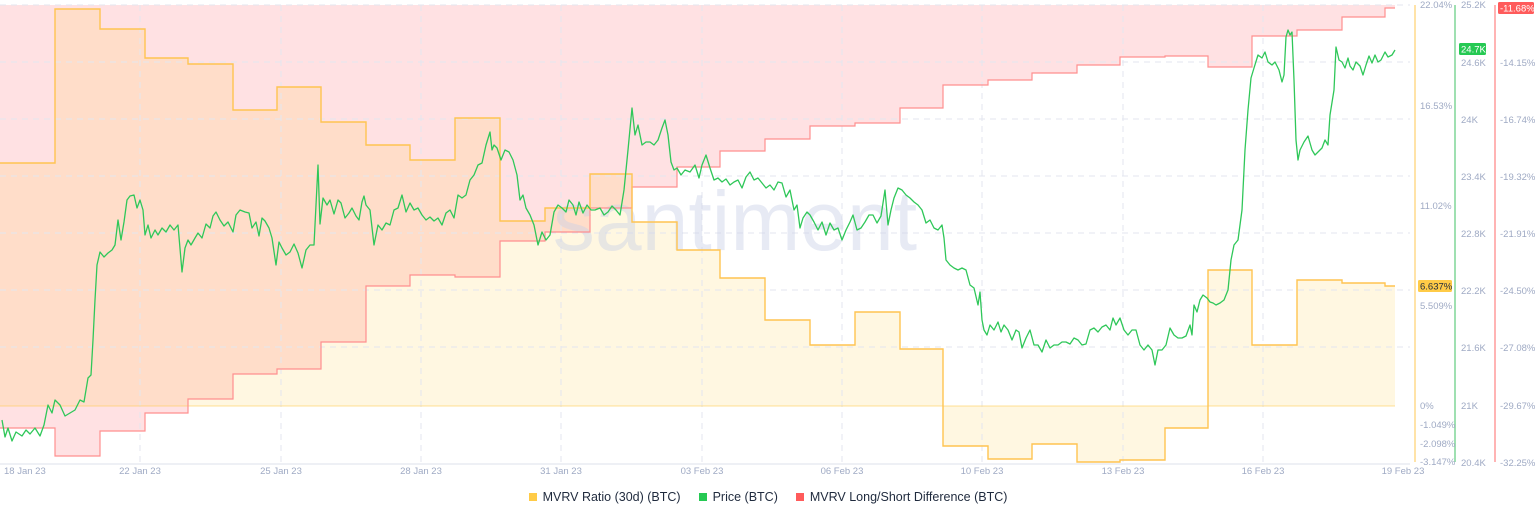 Image resolution: width=1536 pixels, height=520 pixels. Describe the element at coordinates (842, 471) in the screenshot. I see `svg-text: 06 Feb 23` at that location.